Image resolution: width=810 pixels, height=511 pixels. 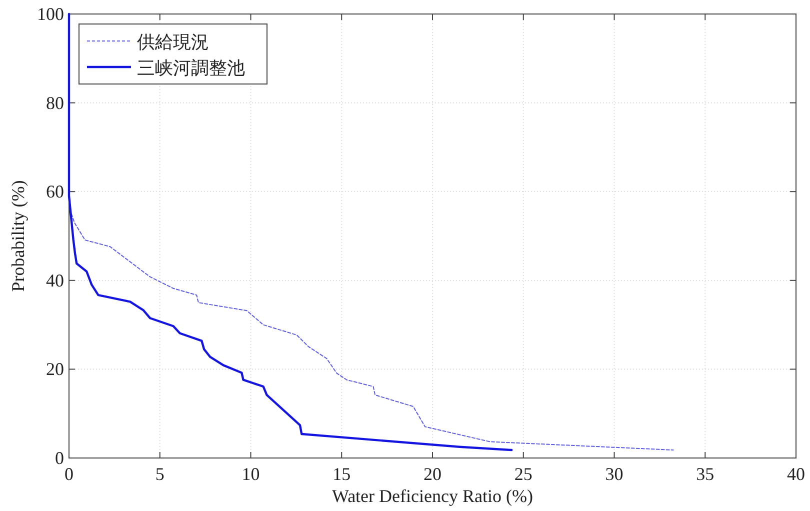 What do you see at coordinates (191, 68) in the screenshot?
I see `legend-label: 三峡河調整池` at bounding box center [191, 68].